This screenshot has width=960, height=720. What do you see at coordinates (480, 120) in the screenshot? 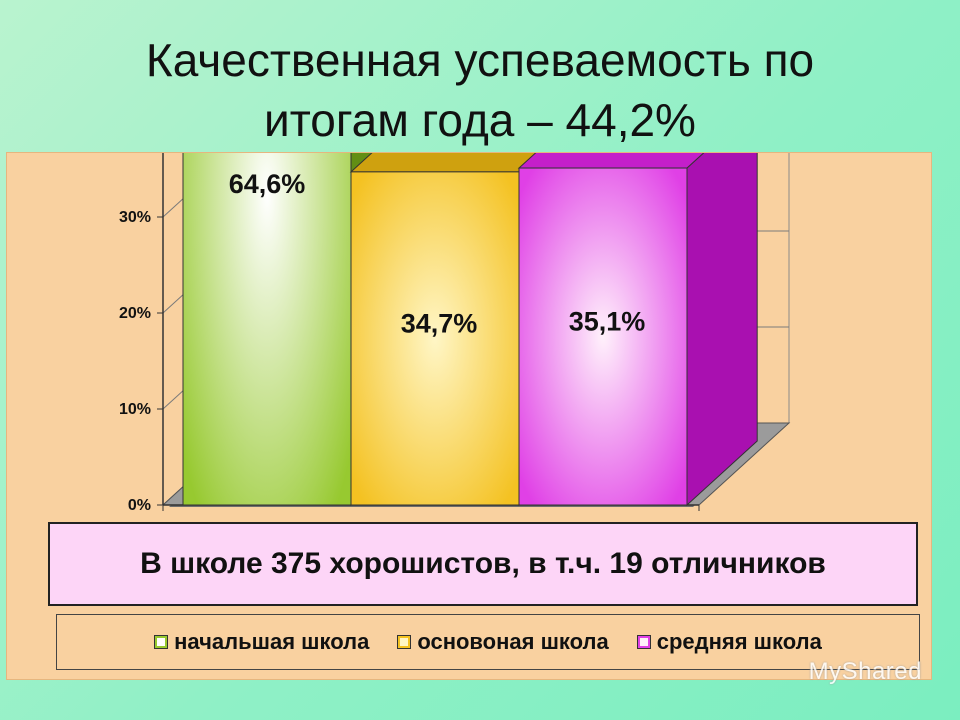
I see `title-line-2: итогам года – 44,2%` at bounding box center [480, 120].